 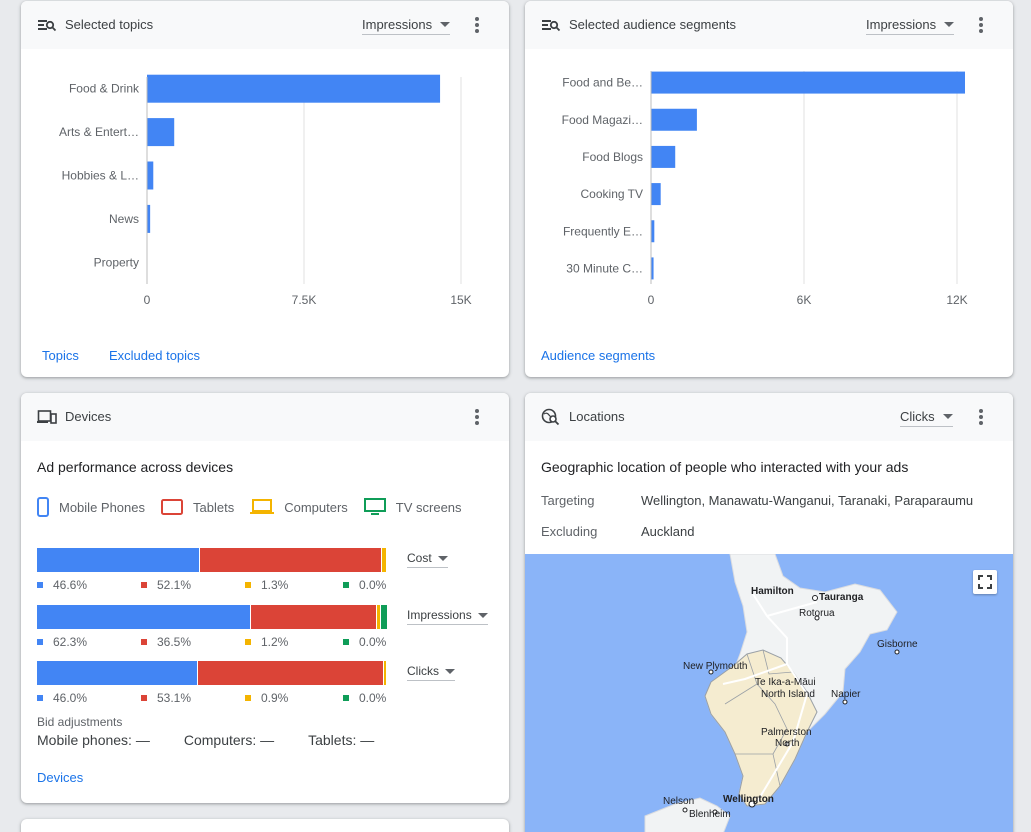 What do you see at coordinates (70, 585) in the screenshot?
I see `device-percent-value: 46.6%` at bounding box center [70, 585].